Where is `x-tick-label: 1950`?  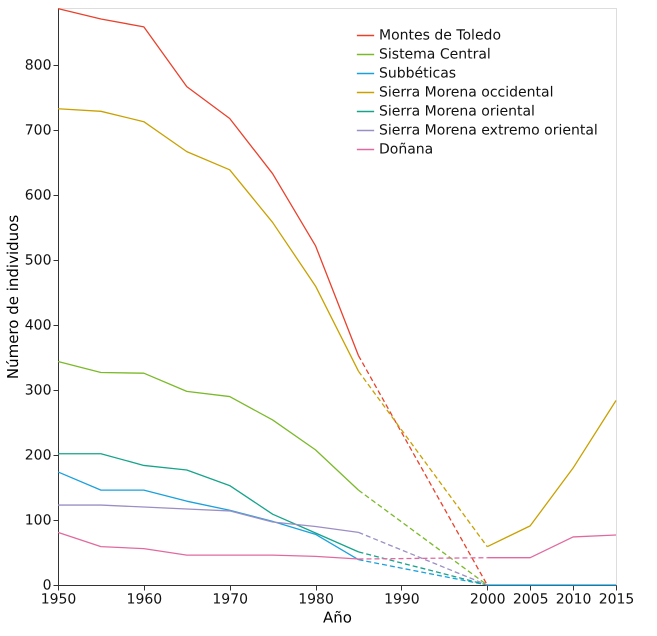 x-tick-label: 1950 is located at coordinates (58, 600).